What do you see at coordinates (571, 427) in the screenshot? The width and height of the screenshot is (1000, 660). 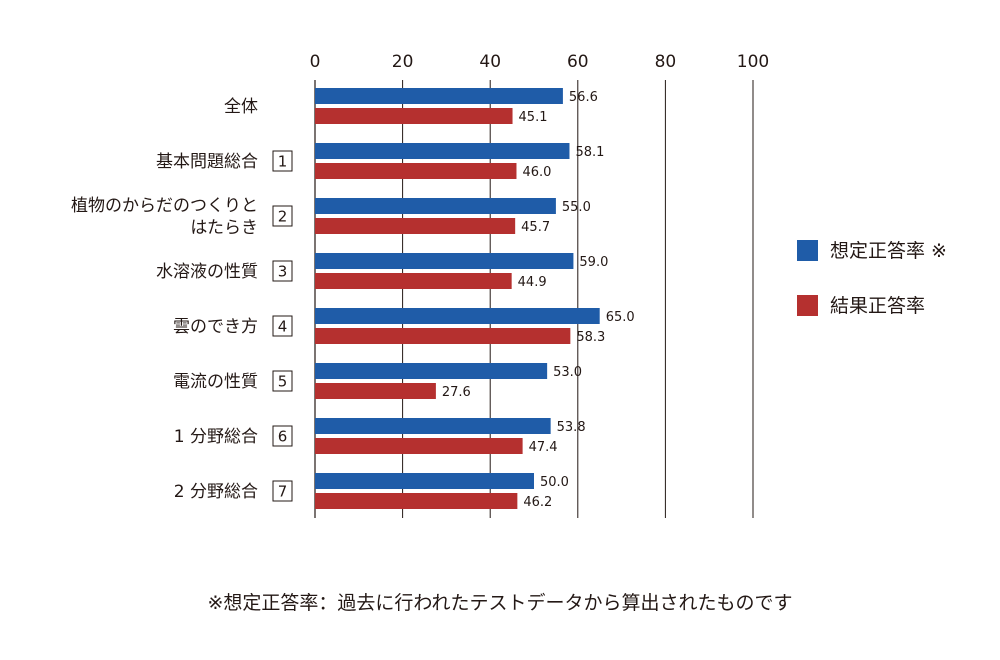 I see `bar-value-label: 53.8` at bounding box center [571, 427].